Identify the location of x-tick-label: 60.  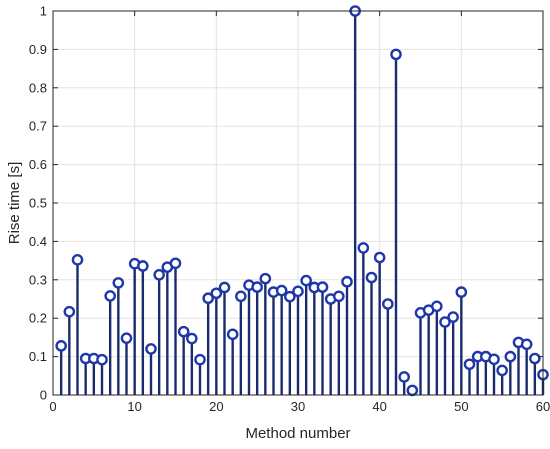
(543, 406).